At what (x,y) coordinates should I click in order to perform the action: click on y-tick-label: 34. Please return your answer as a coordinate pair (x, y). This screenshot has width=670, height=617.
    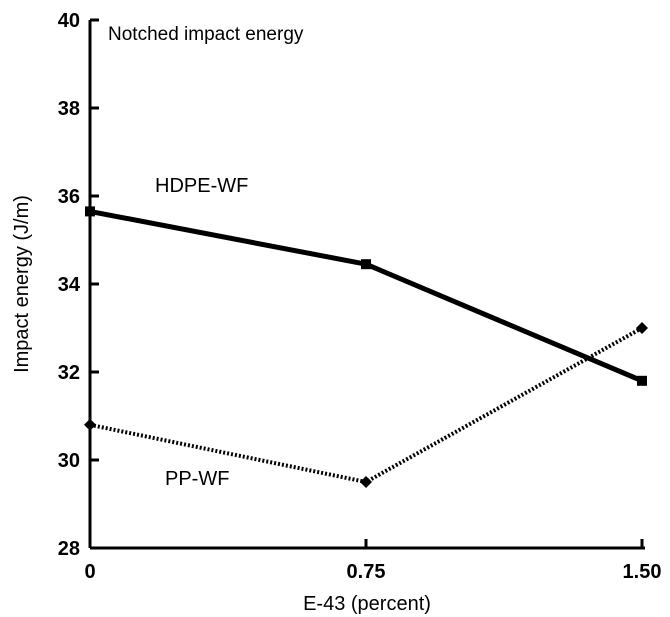
    Looking at the image, I should click on (69, 285).